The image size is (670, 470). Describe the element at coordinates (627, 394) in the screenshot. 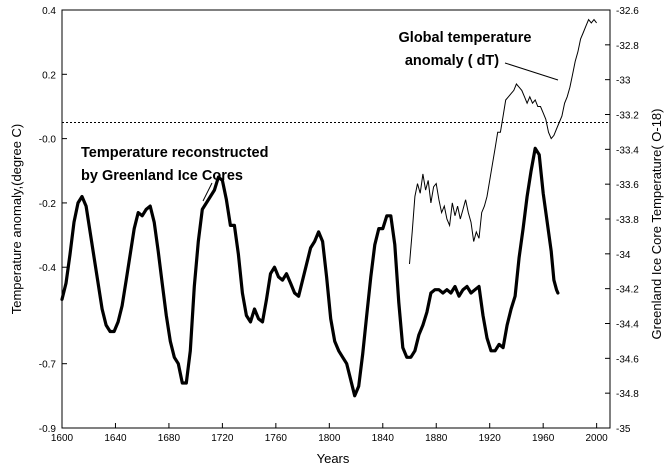

I see `y-right-tick-label: -34.8` at that location.